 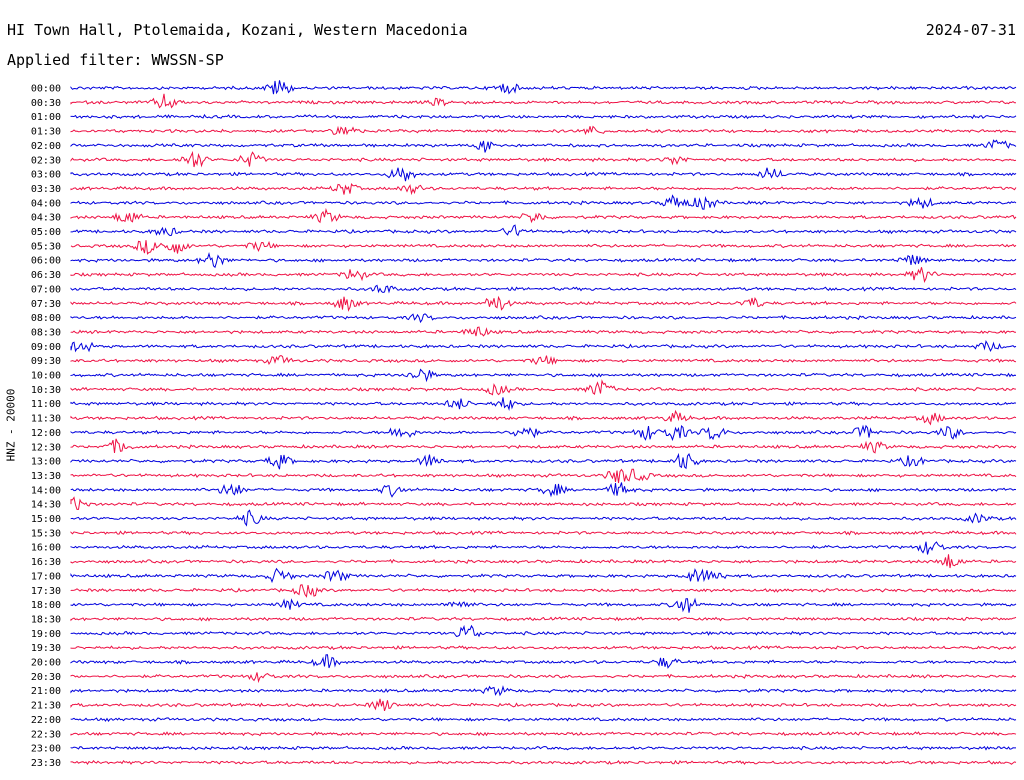 What do you see at coordinates (46, 605) in the screenshot?
I see `time-label: 18:00` at bounding box center [46, 605].